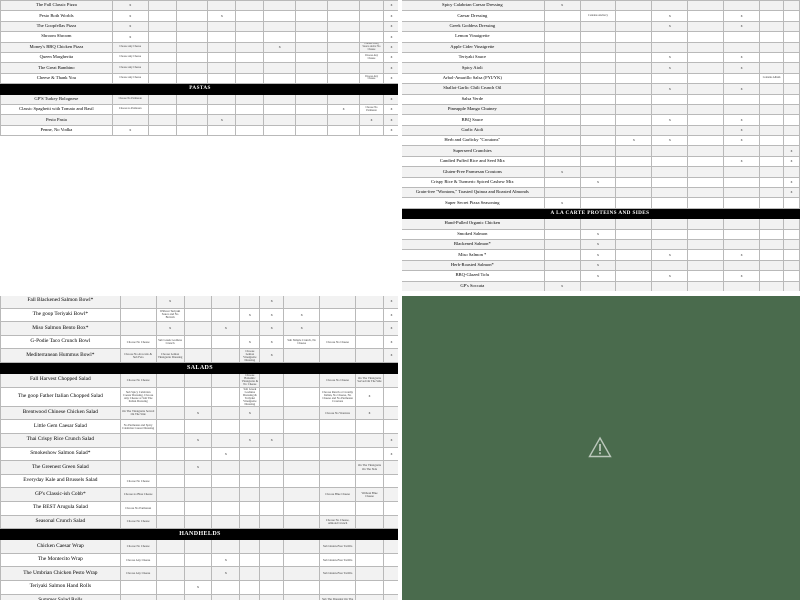 The width and height of the screenshot is (800, 600). What do you see at coordinates (60, 301) in the screenshot?
I see `menu-item-name: Fall Blackened Salmon Bowl*` at bounding box center [60, 301].